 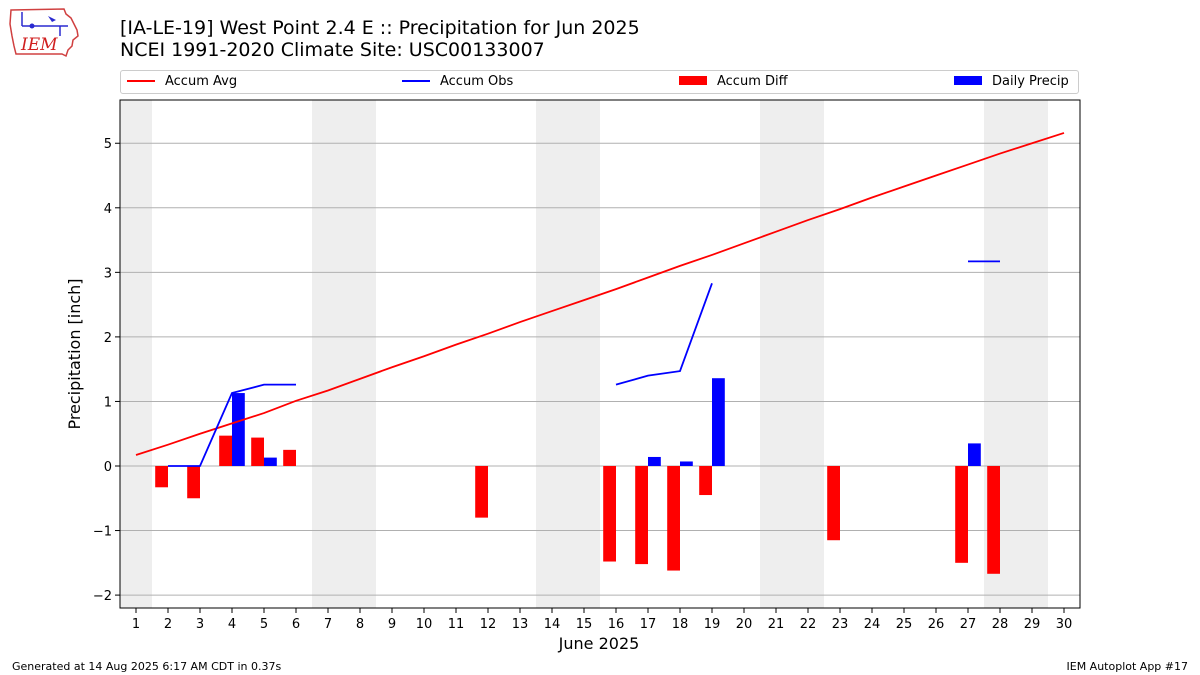 What do you see at coordinates (776, 624) in the screenshot?
I see `x-tick-label: 21` at bounding box center [776, 624].